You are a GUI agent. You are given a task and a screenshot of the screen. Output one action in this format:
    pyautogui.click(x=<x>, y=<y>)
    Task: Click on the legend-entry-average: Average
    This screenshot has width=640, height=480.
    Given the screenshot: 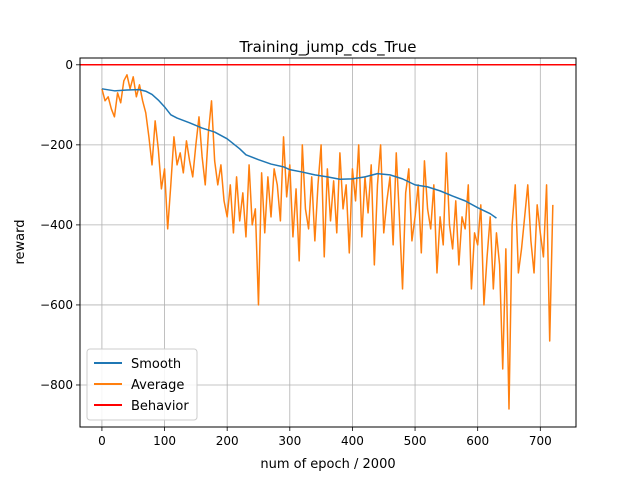 What is the action you would take?
    pyautogui.click(x=157, y=385)
    